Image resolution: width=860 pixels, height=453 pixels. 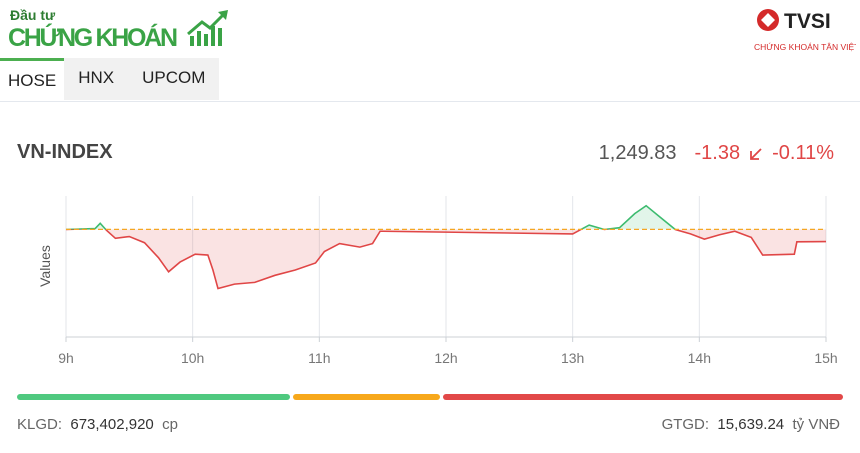 I want to click on volume-unit: cp, so click(x=170, y=424).